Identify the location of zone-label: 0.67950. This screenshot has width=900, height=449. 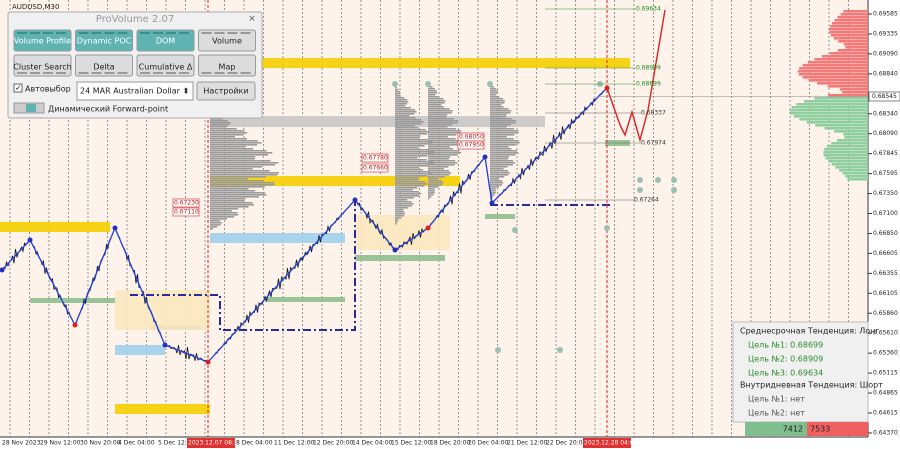
(471, 145).